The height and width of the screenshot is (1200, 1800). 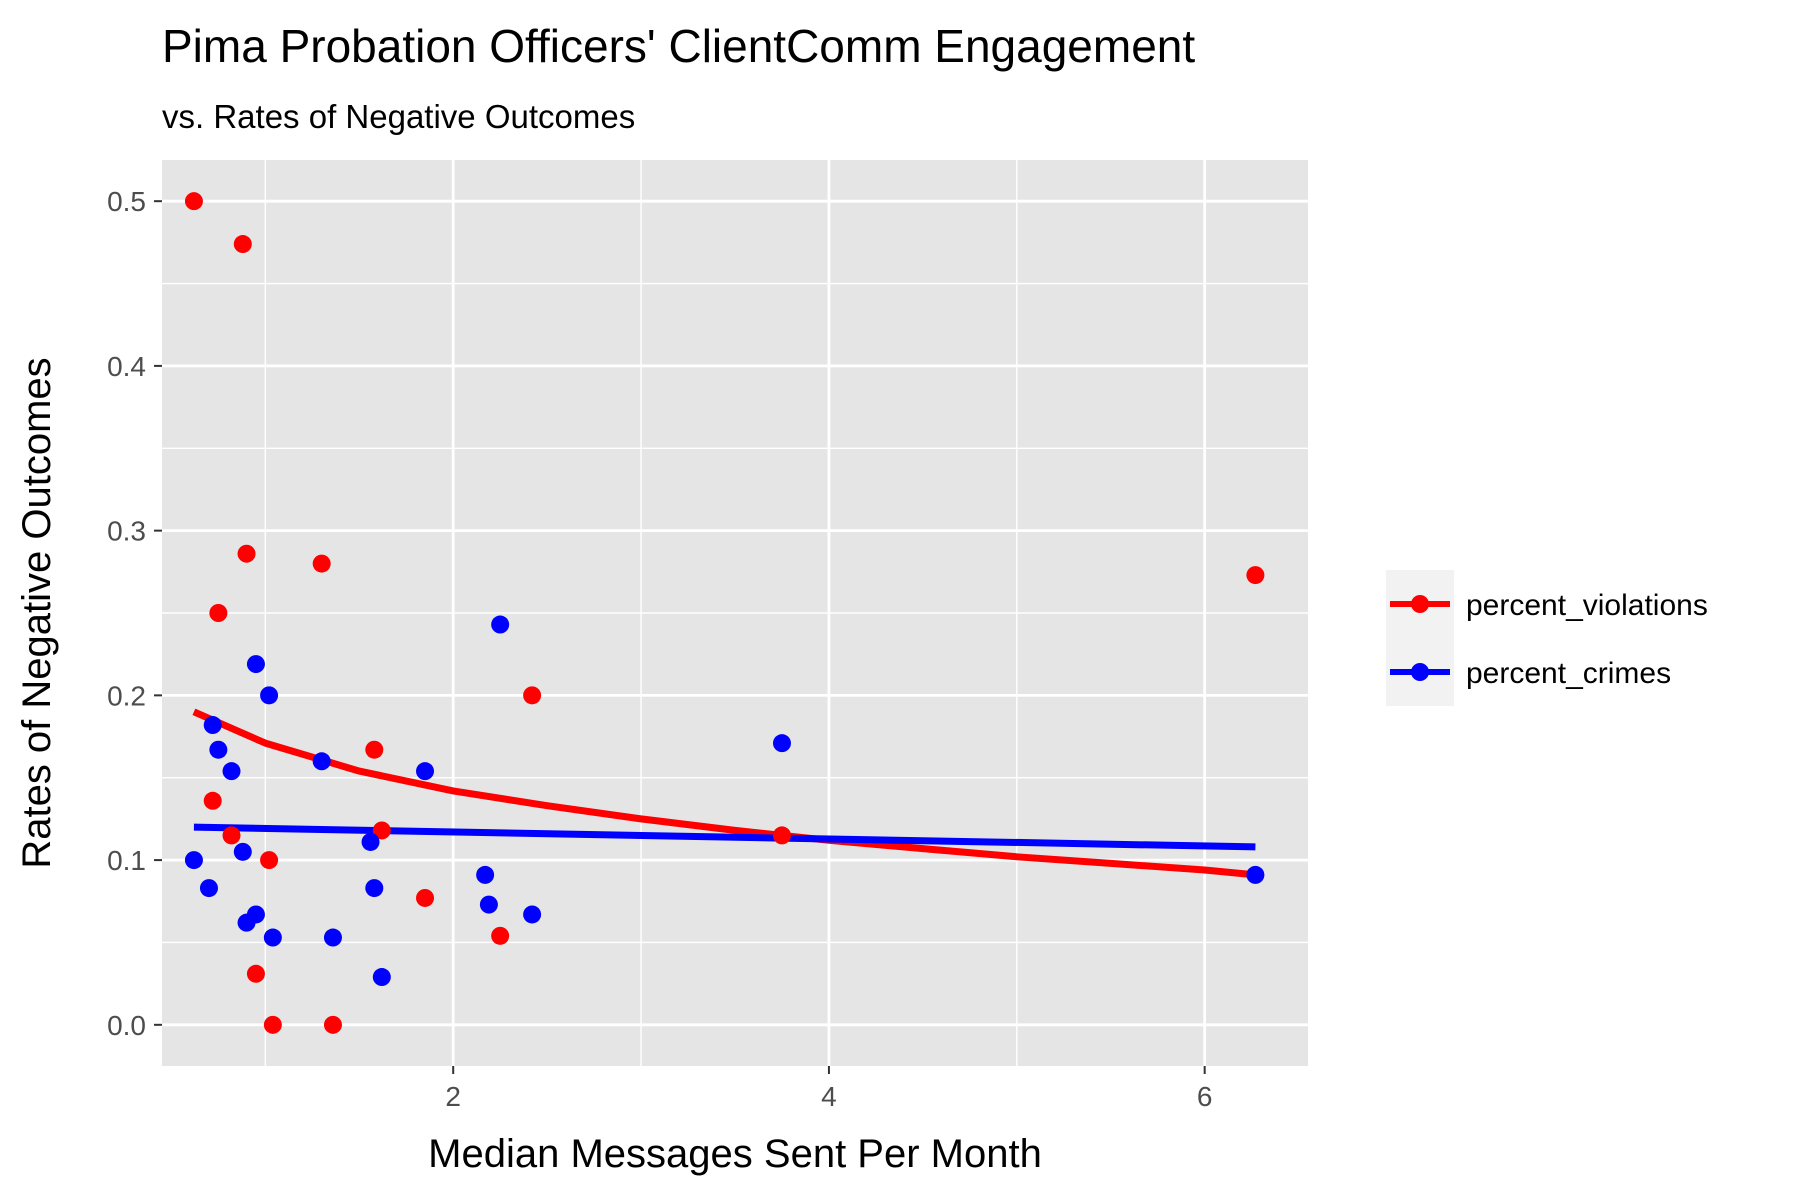 I want to click on chart-subtitle: vs. Rates of Negative Outcomes, so click(x=398, y=116).